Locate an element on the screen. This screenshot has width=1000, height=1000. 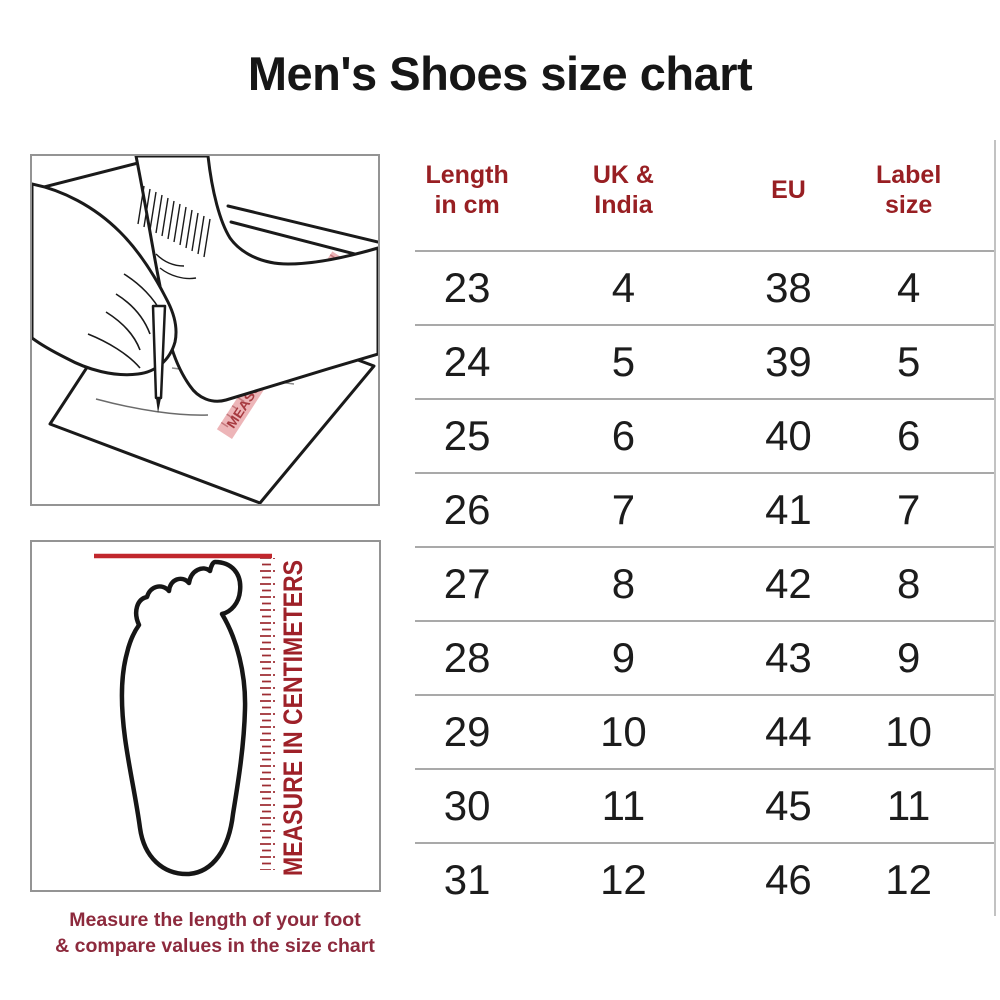
table-header-row: Length in cm UK & India EU Label size is located at coordinates (704, 195).